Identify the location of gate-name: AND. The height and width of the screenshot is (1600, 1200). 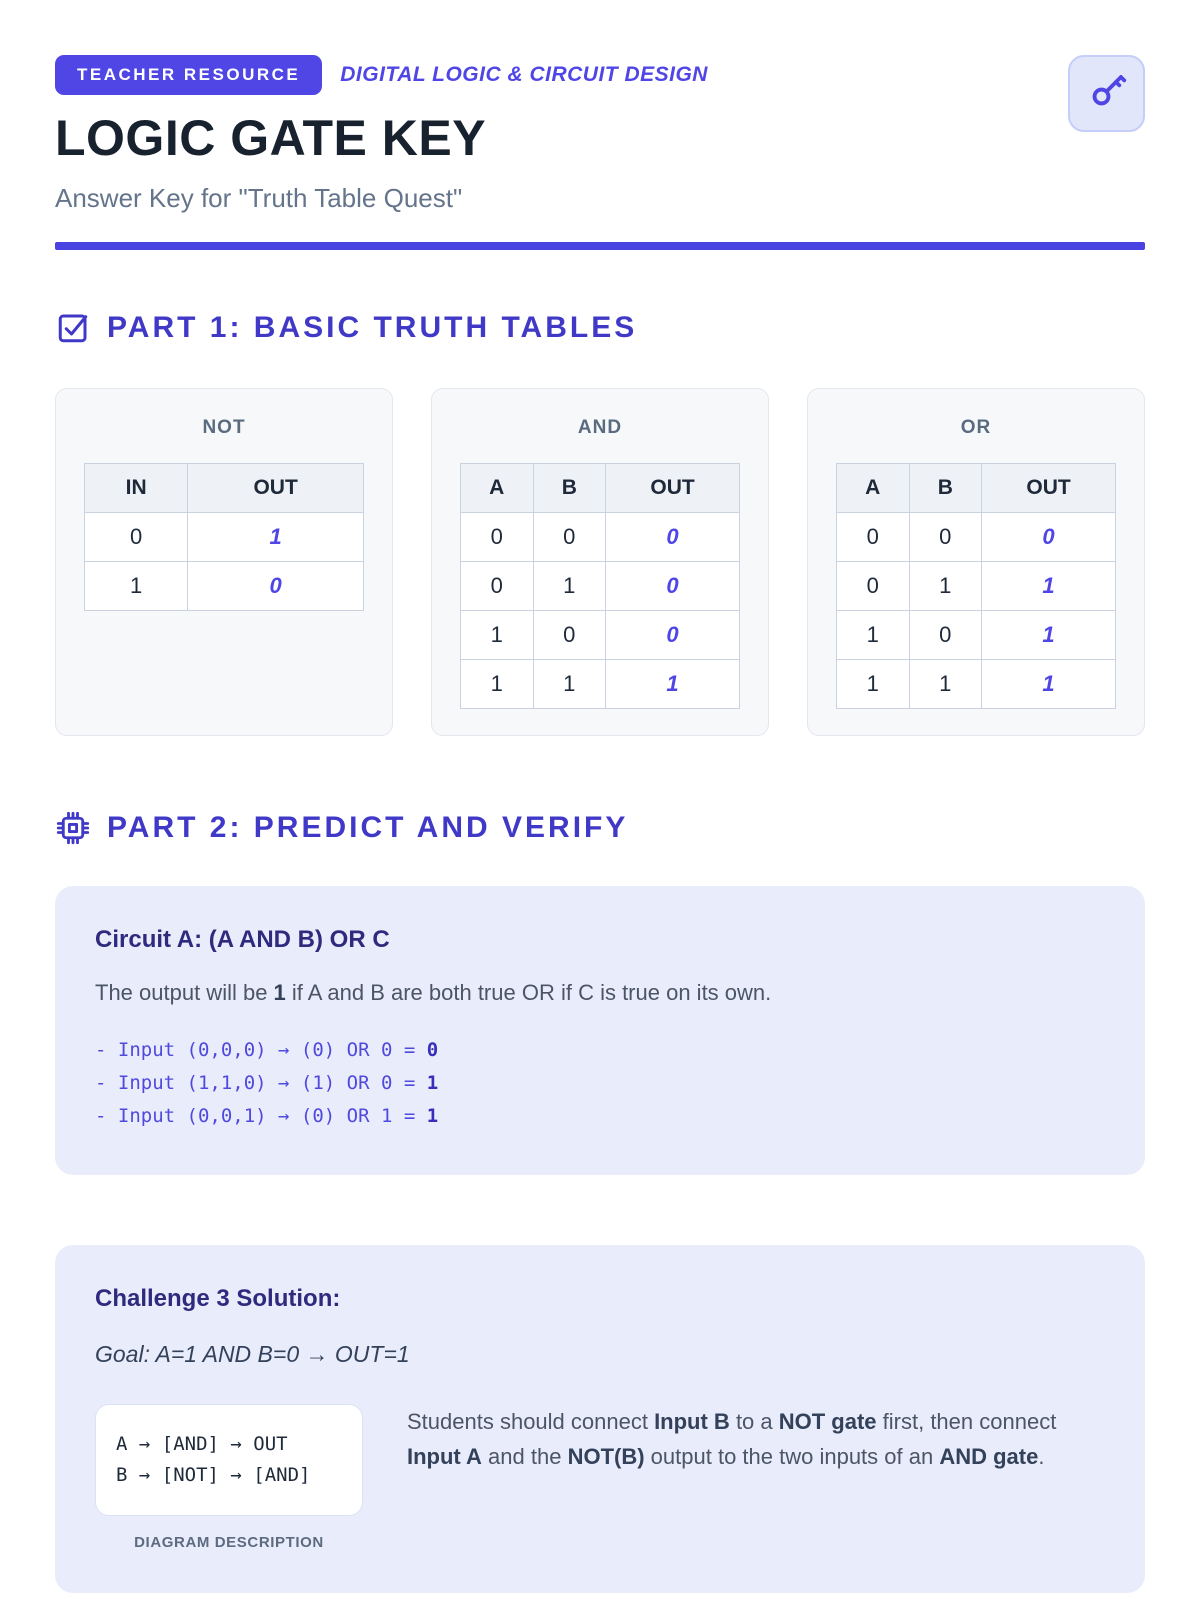
(600, 427).